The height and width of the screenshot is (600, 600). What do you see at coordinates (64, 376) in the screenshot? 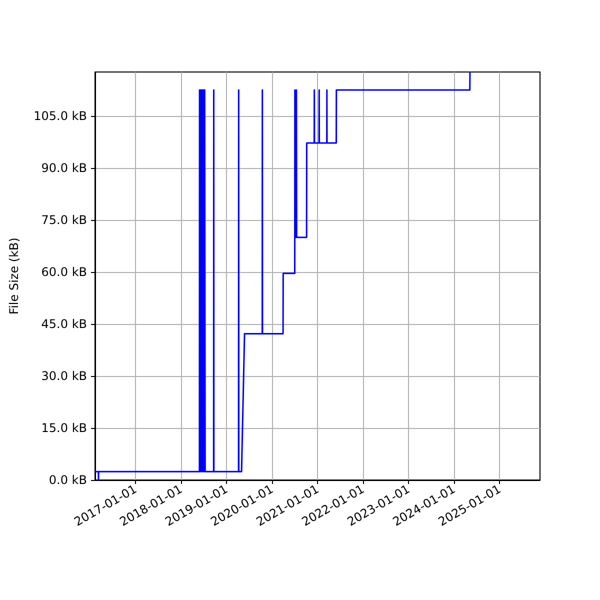
I see `y-tick-label: 30.0 kB` at bounding box center [64, 376].